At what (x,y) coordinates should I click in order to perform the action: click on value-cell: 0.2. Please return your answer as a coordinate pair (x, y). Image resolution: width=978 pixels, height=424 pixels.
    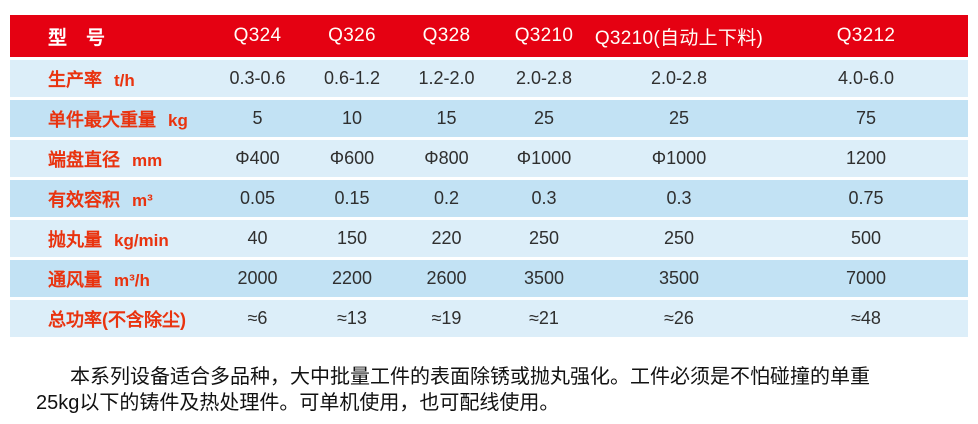
    Looking at the image, I should click on (446, 198).